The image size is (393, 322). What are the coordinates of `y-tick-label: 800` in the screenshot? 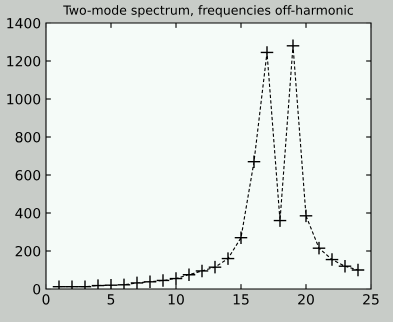 It's located at (28, 137).